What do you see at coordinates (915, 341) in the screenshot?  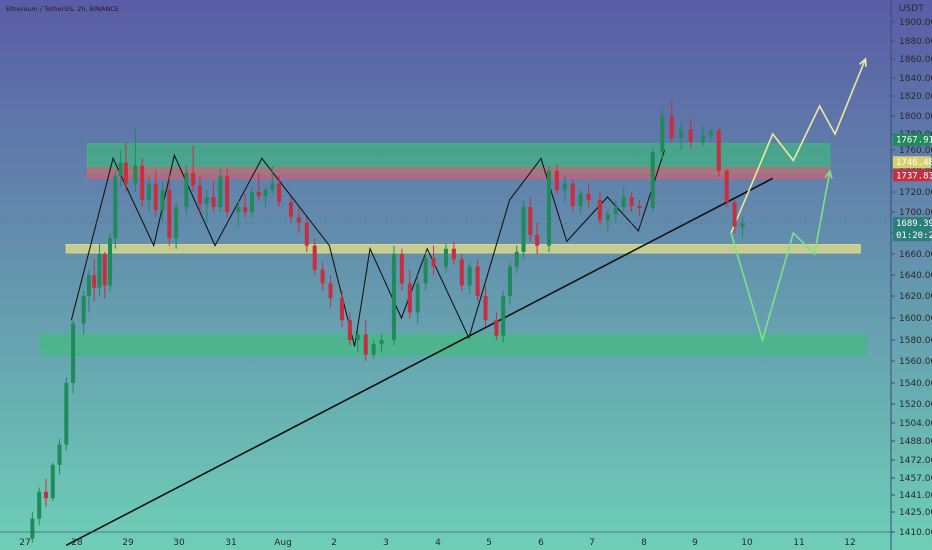 I see `y-tick-label-10: 1580.00` at bounding box center [915, 341].